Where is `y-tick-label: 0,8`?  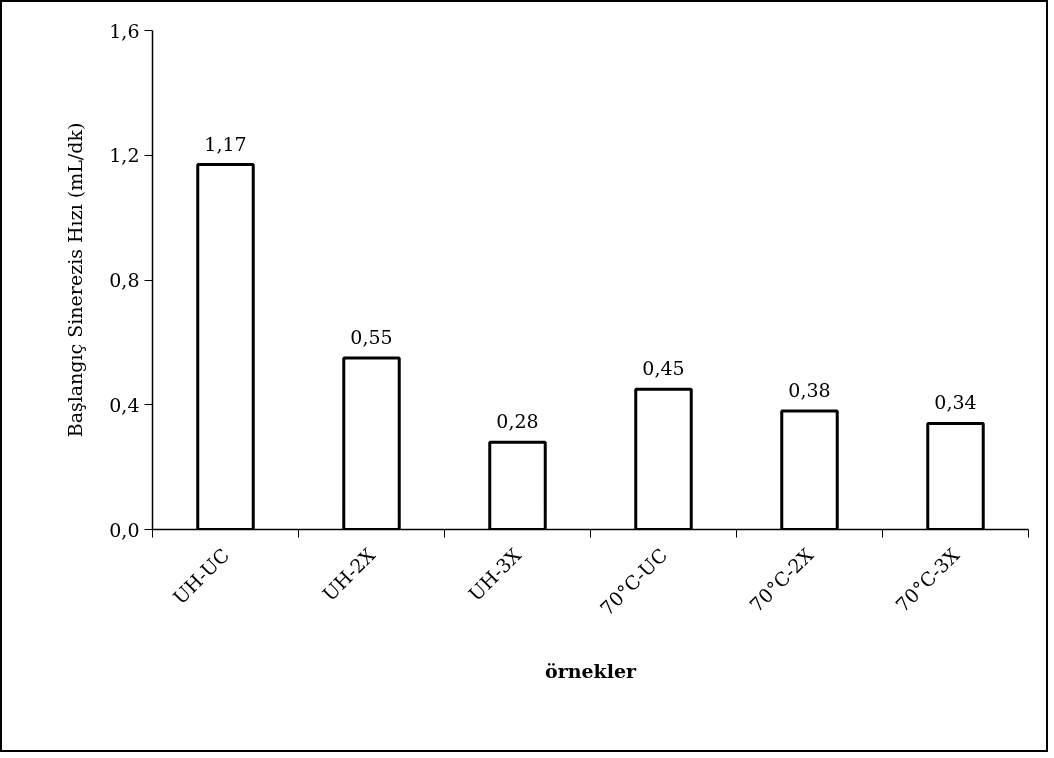 y-tick-label: 0,8 is located at coordinates (124, 280).